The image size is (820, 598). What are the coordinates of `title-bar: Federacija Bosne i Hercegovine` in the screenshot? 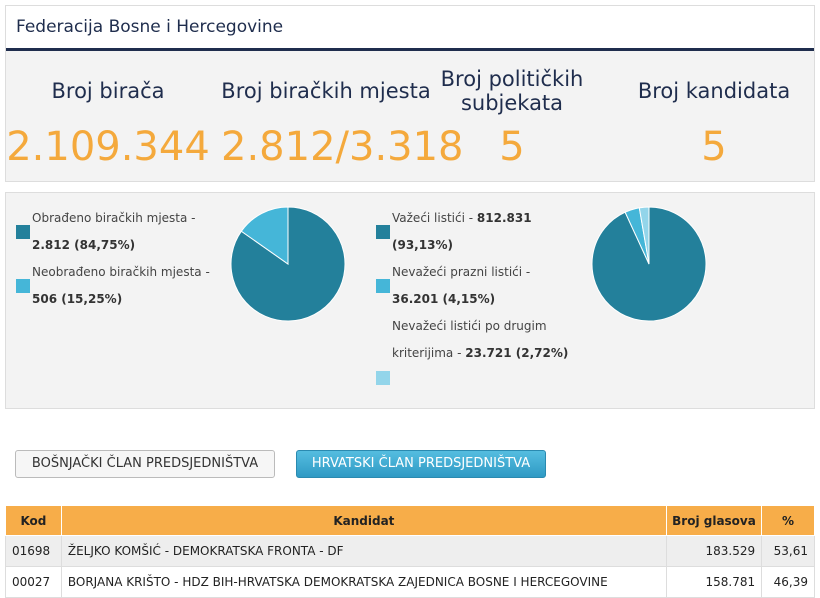 It's located at (410, 28).